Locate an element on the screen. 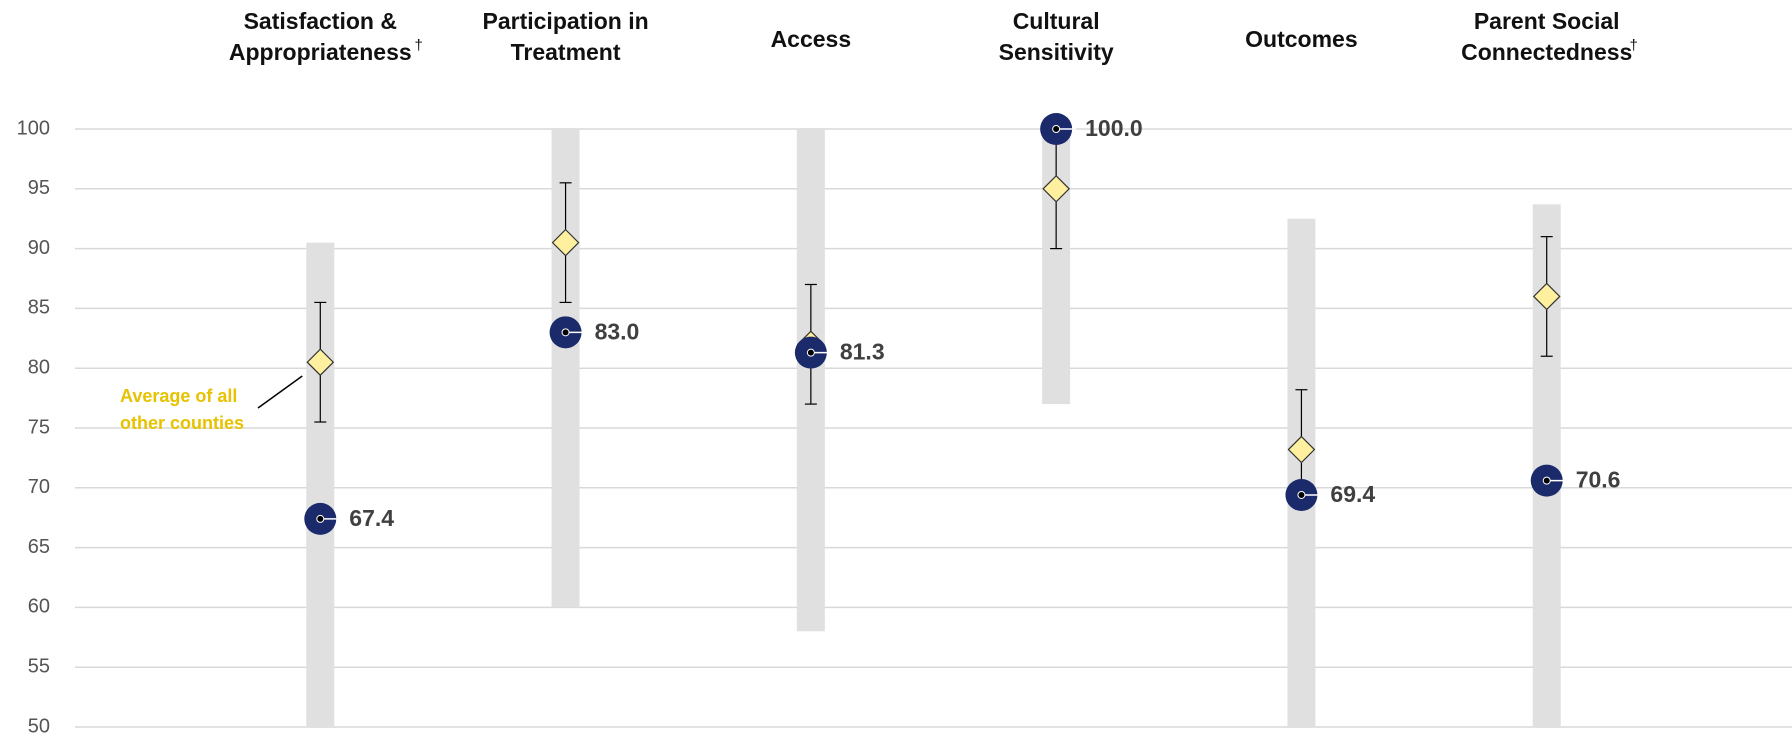  category-line: Outcomes is located at coordinates (1301, 39).